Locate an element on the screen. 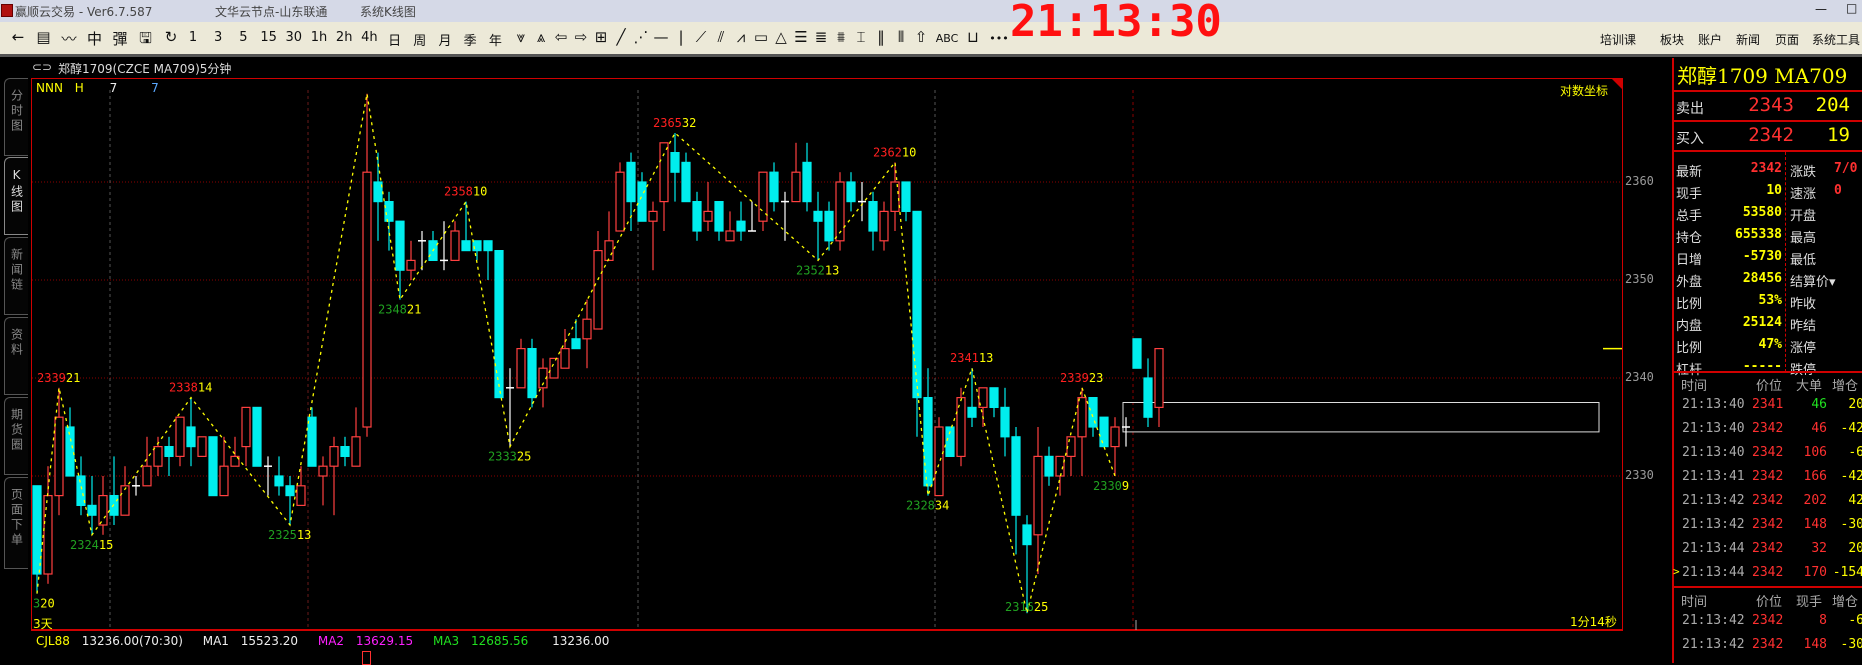 The width and height of the screenshot is (1862, 665). stat-label: 持仓 is located at coordinates (1689, 238).